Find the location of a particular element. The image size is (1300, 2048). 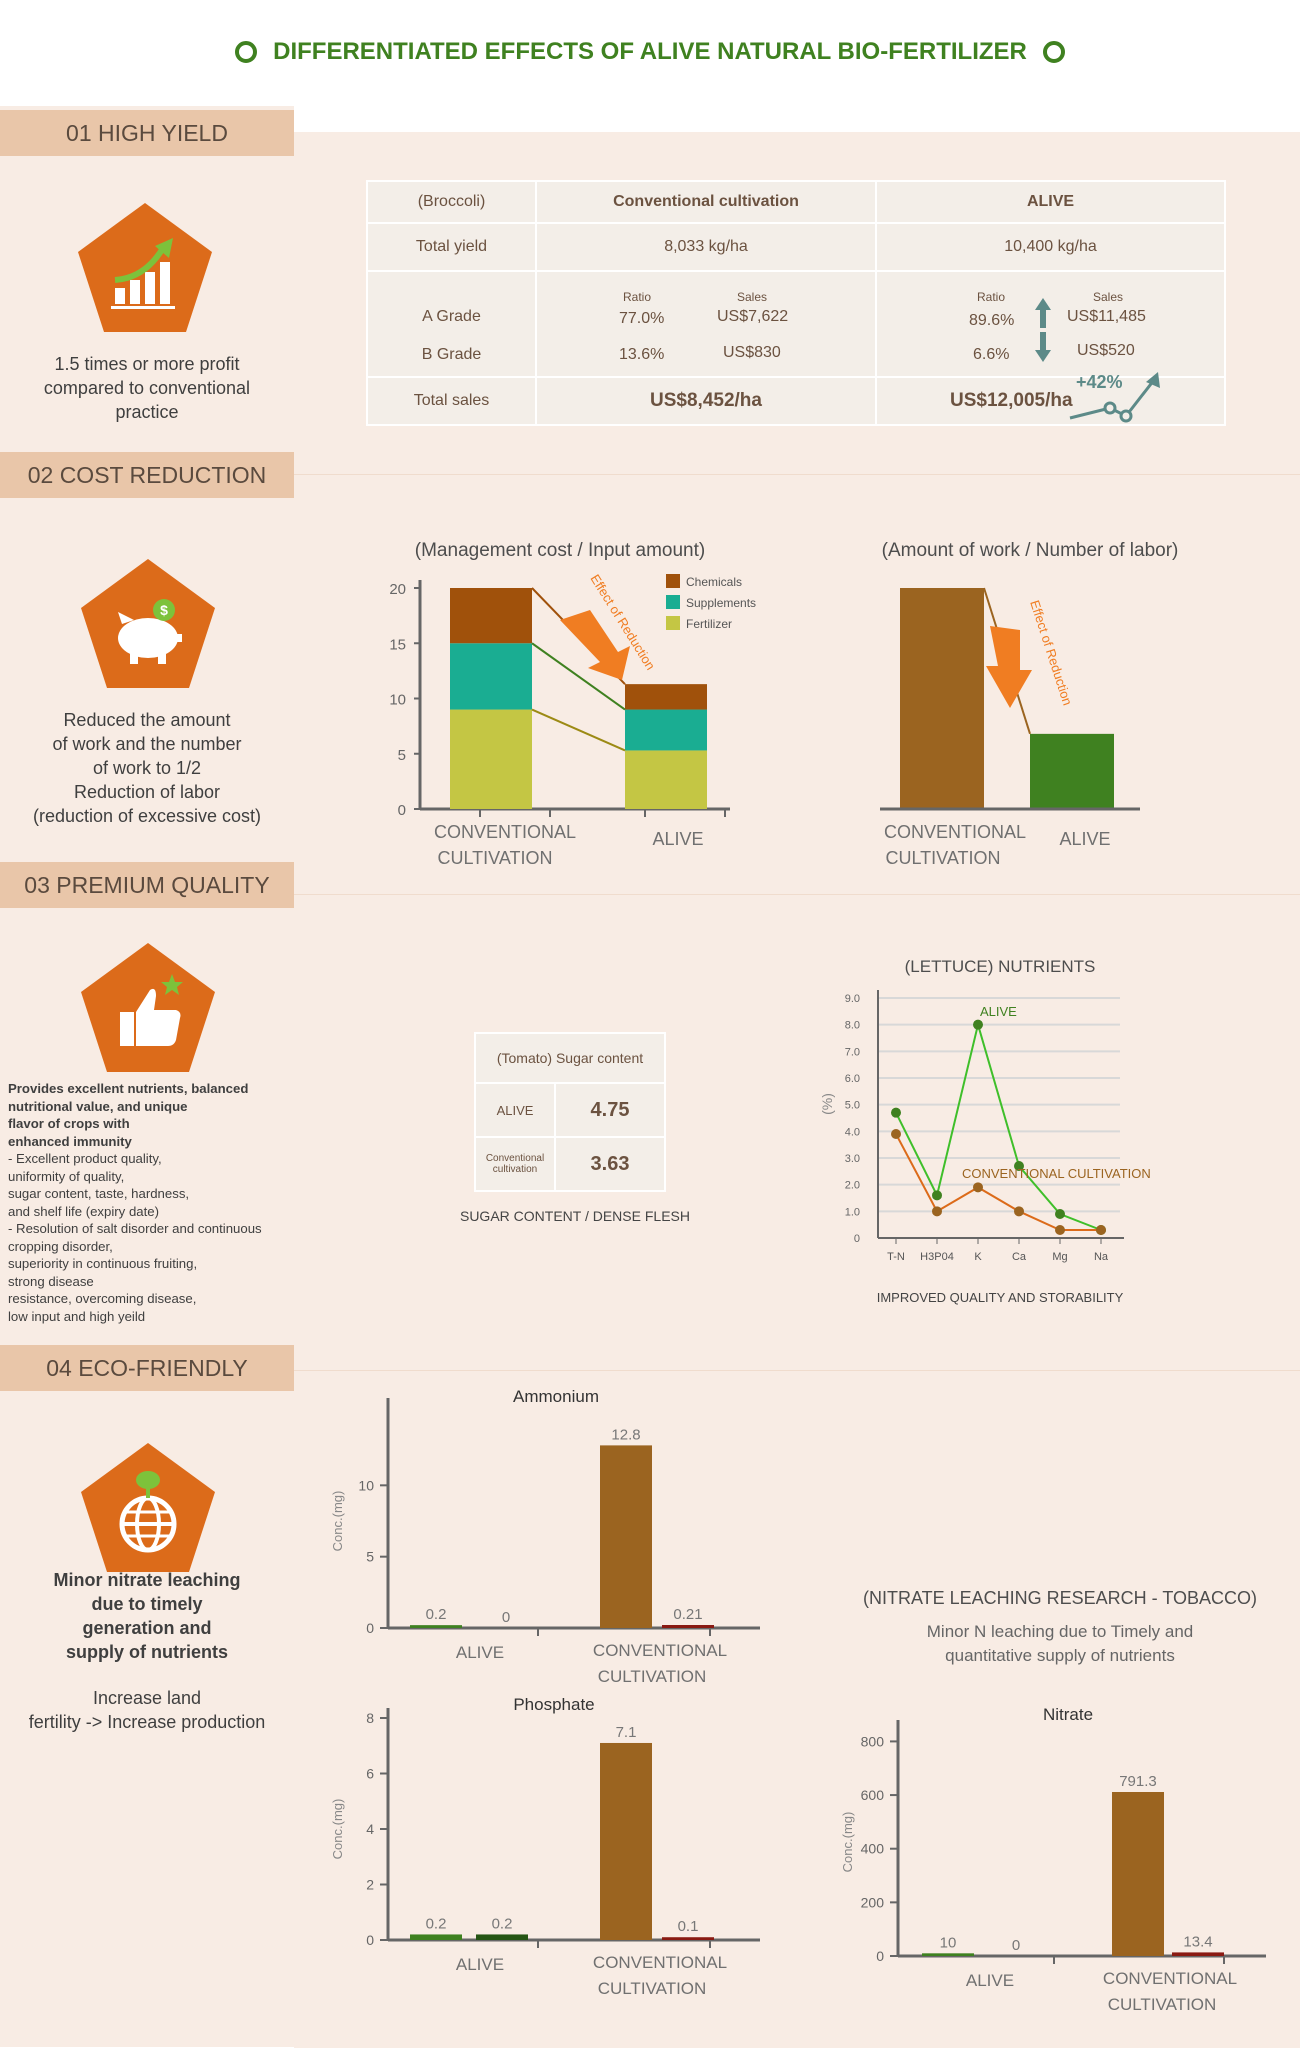

section-label-cost-reduction: 02 COST REDUCTION is located at coordinates (147, 475).